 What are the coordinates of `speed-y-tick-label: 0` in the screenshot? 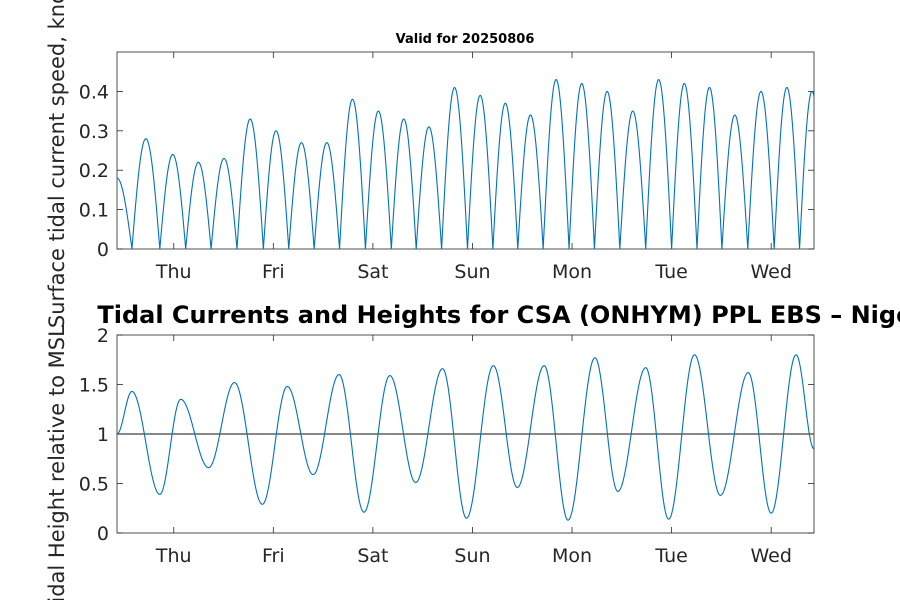 It's located at (103, 250).